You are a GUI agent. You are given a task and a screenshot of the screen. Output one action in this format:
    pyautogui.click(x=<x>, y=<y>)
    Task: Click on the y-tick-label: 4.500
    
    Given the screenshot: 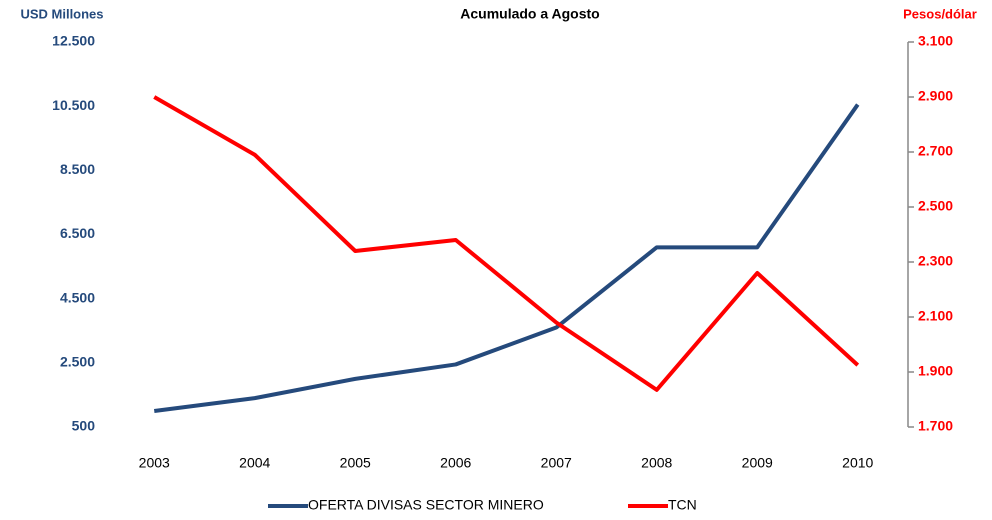 What is the action you would take?
    pyautogui.click(x=77, y=297)
    